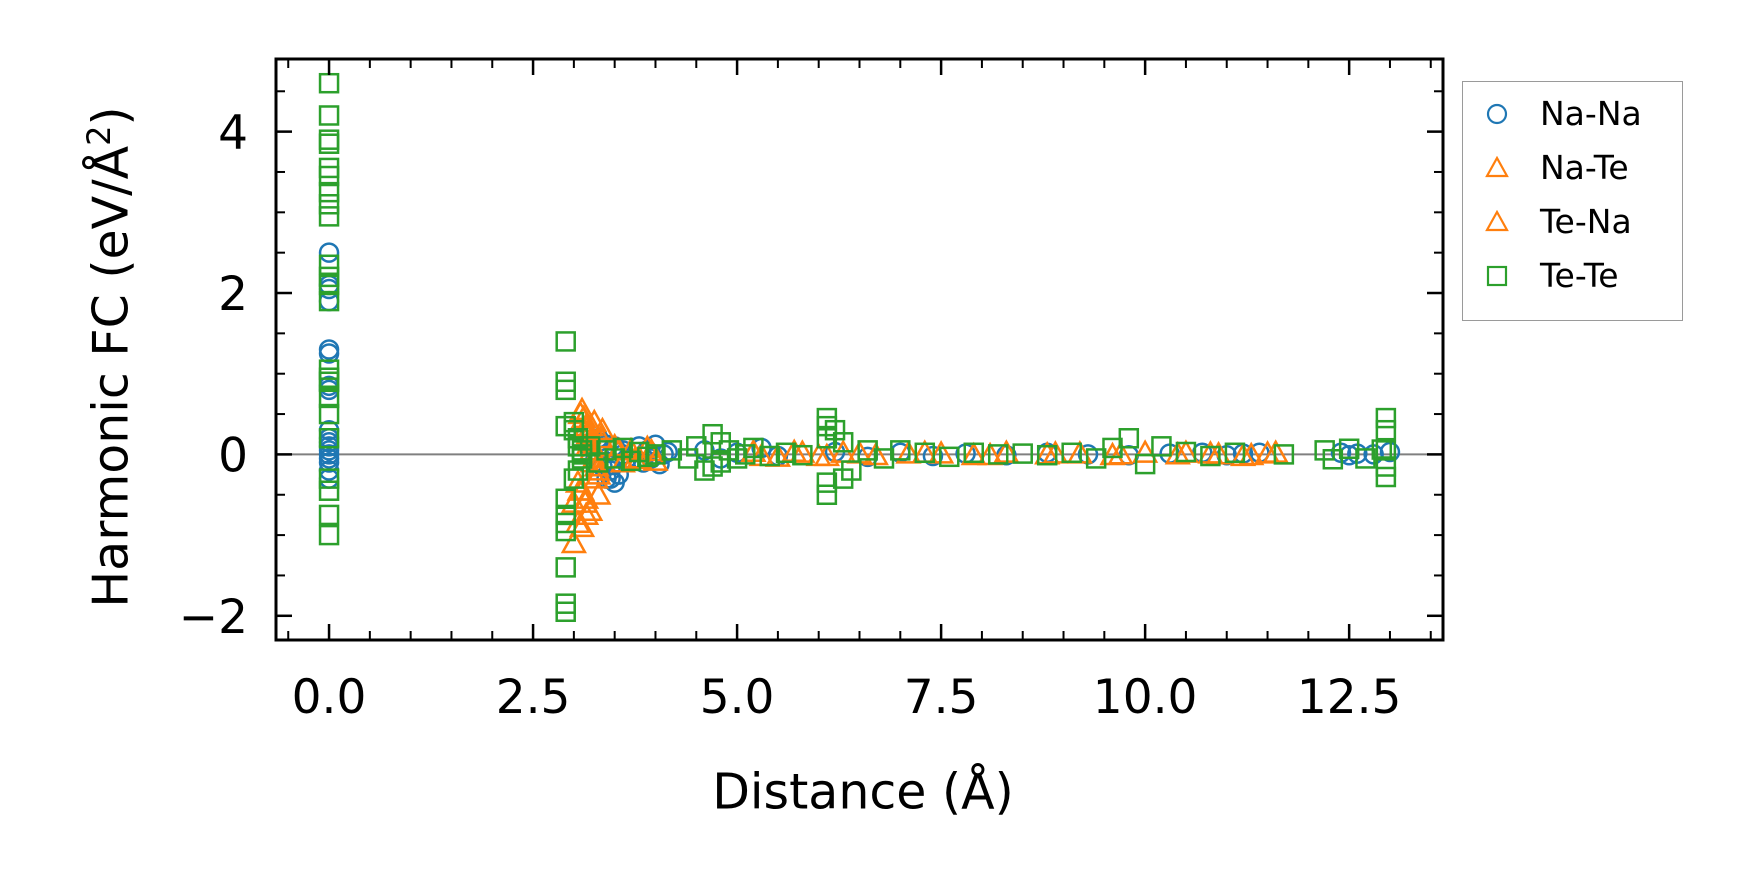 The image size is (1737, 883). Describe the element at coordinates (941, 697) in the screenshot. I see `x-tick-label: 7.5` at that location.